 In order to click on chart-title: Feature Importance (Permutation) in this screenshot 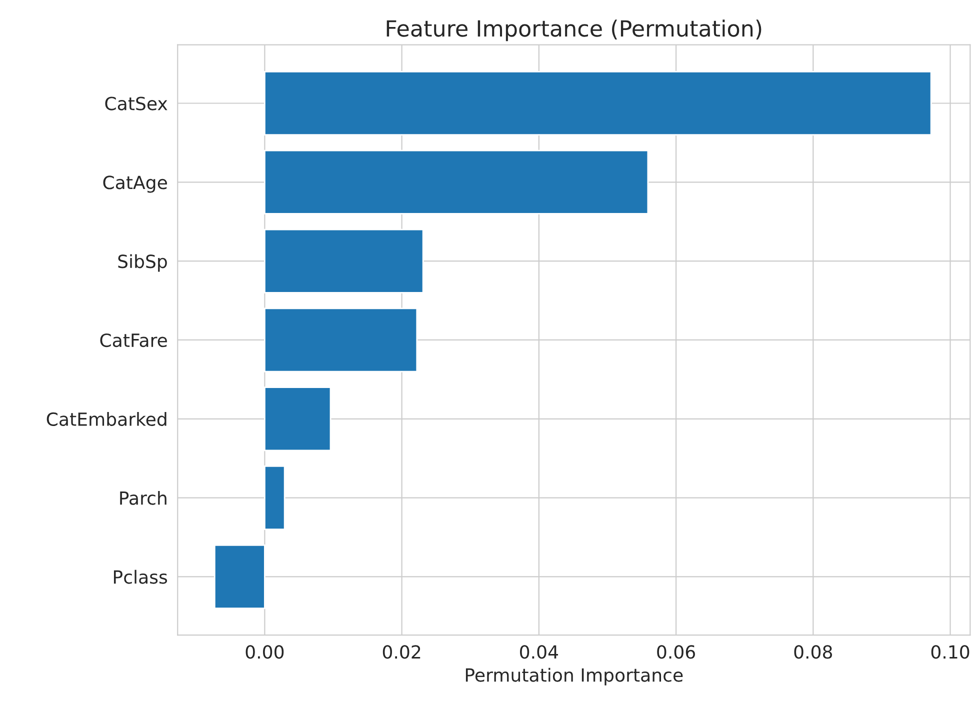, I will do `click(574, 31)`.